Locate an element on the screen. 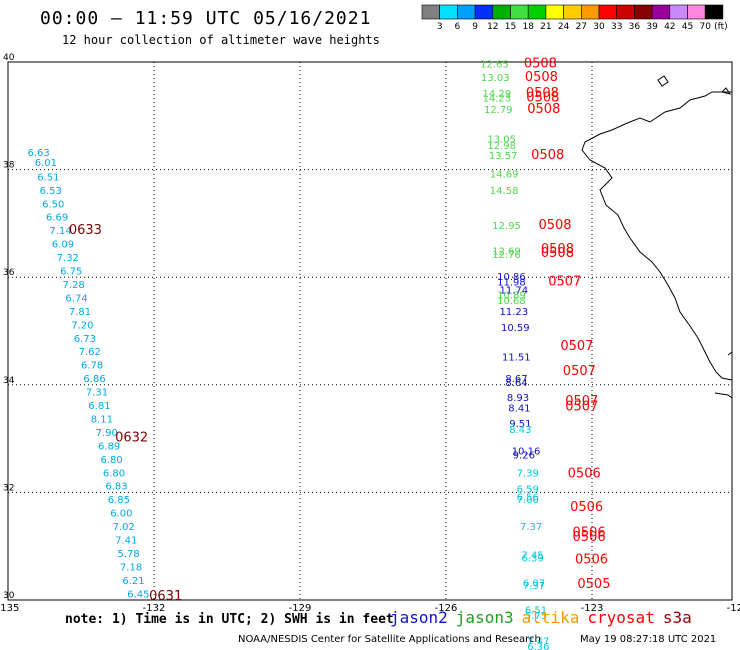  time-label: 0631 is located at coordinates (165, 596).